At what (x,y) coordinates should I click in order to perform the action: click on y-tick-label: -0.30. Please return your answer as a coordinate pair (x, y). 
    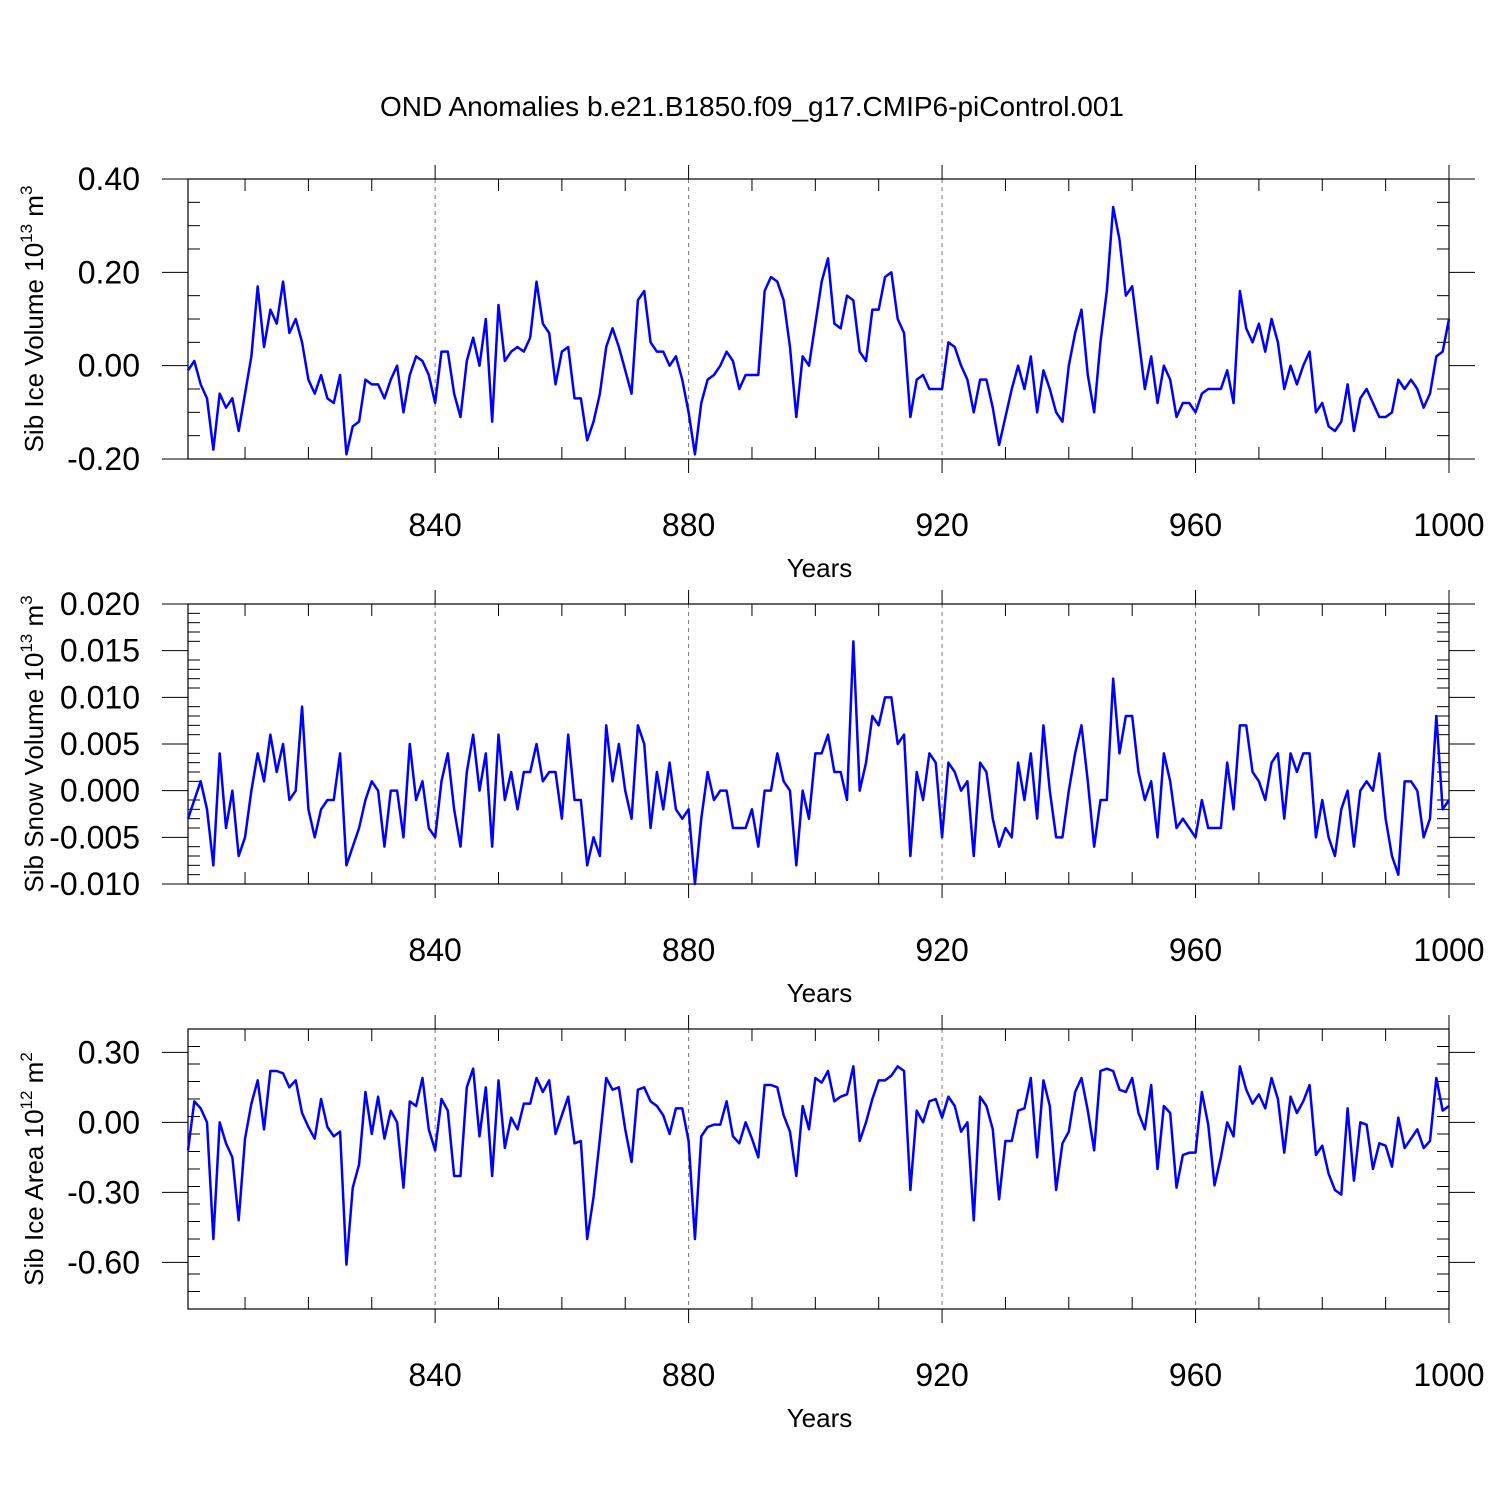
    Looking at the image, I should click on (103, 1192).